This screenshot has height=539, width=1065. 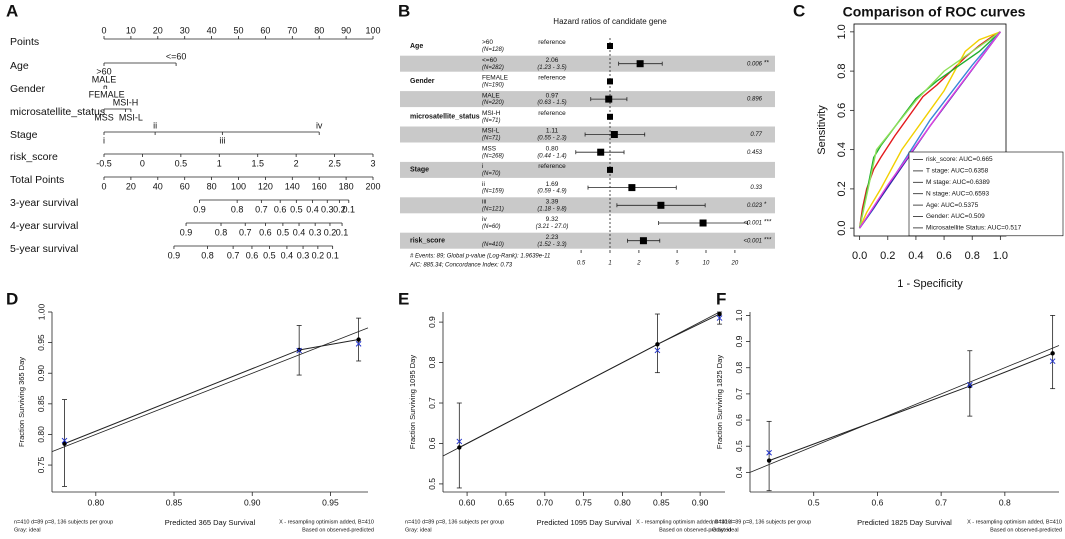 What do you see at coordinates (974, 228) in the screenshot?
I see `legend-label: Microsatellite Status: AUC=0.517` at bounding box center [974, 228].